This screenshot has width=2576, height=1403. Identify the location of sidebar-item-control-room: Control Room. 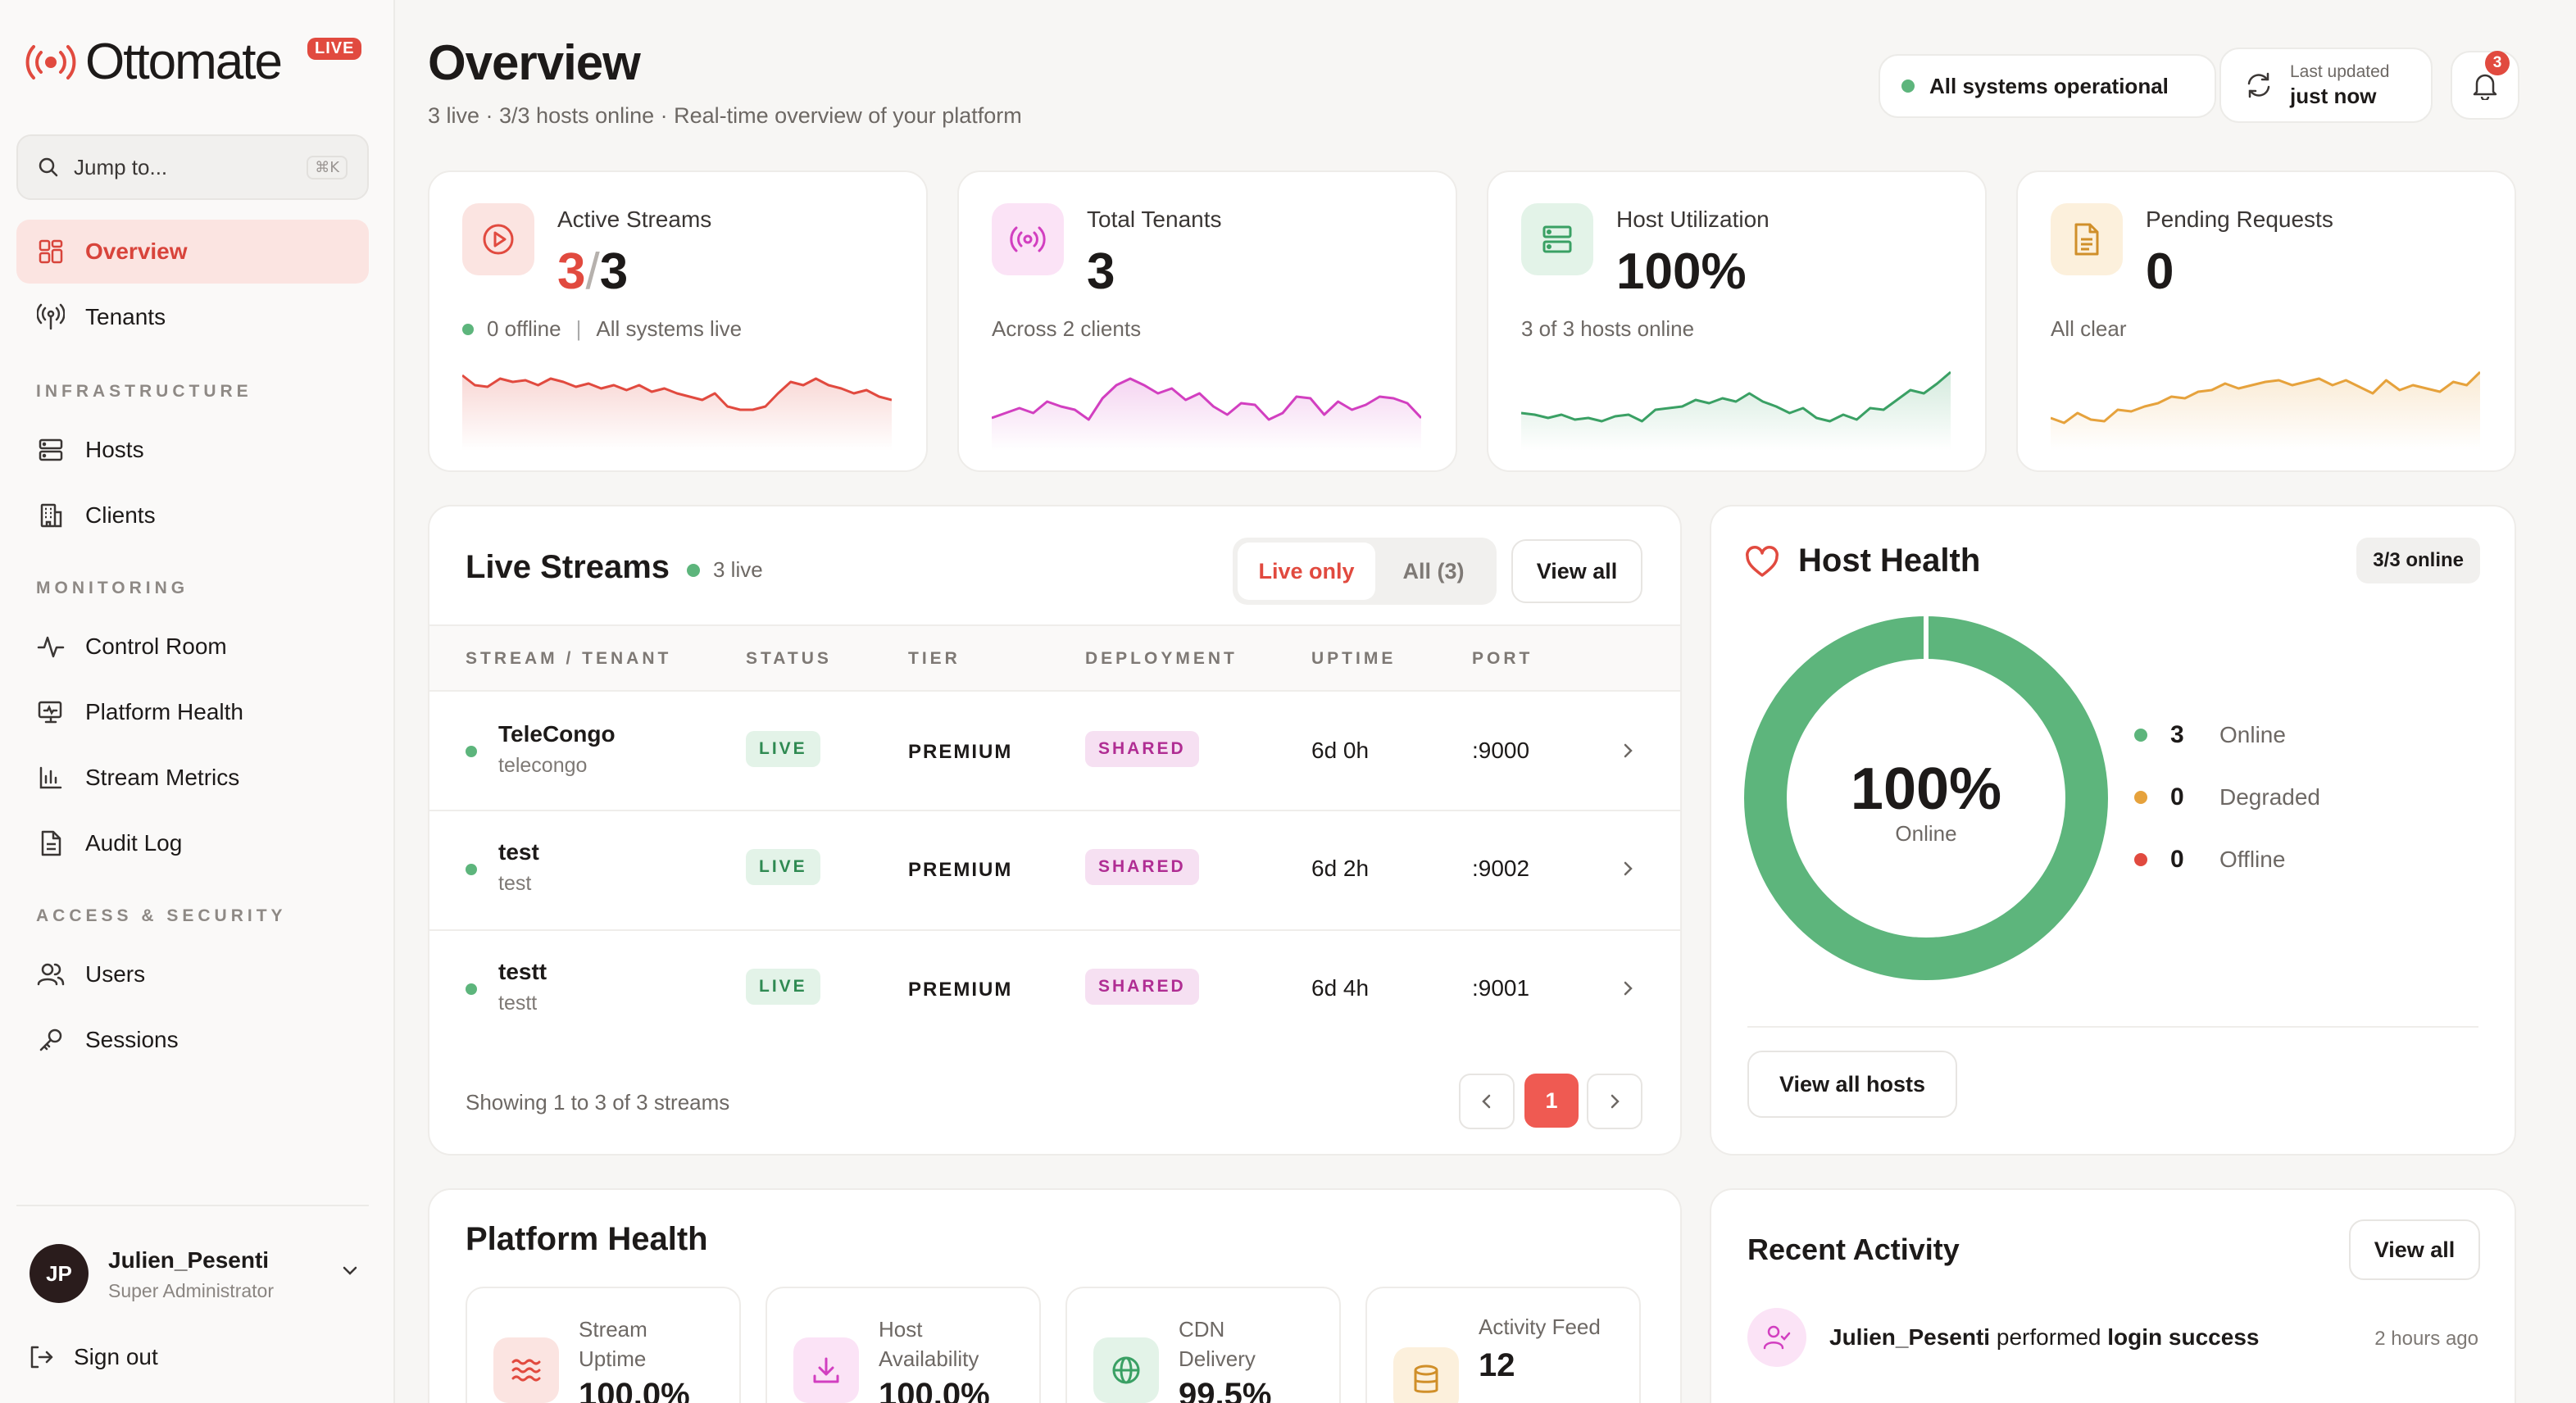
(192, 647).